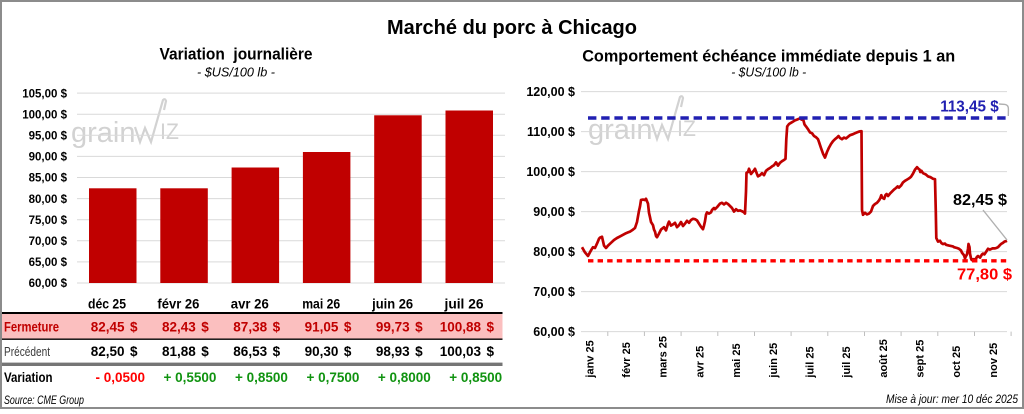  Describe the element at coordinates (392, 304) in the screenshot. I see `svg-text: juin 26` at that location.